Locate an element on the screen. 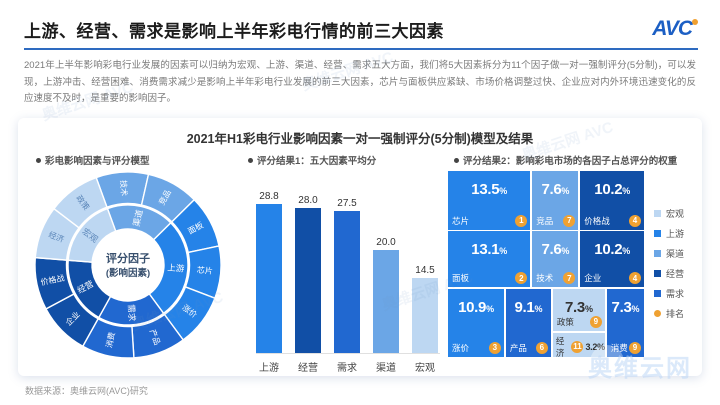 Image resolution: width=720 pixels, height=405 pixels. donut-label: 价格战 is located at coordinates (53, 280).